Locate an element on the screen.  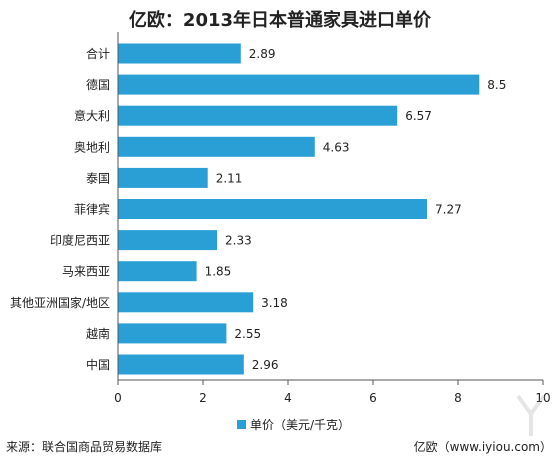
value-label-10: 2.96 is located at coordinates (265, 365).